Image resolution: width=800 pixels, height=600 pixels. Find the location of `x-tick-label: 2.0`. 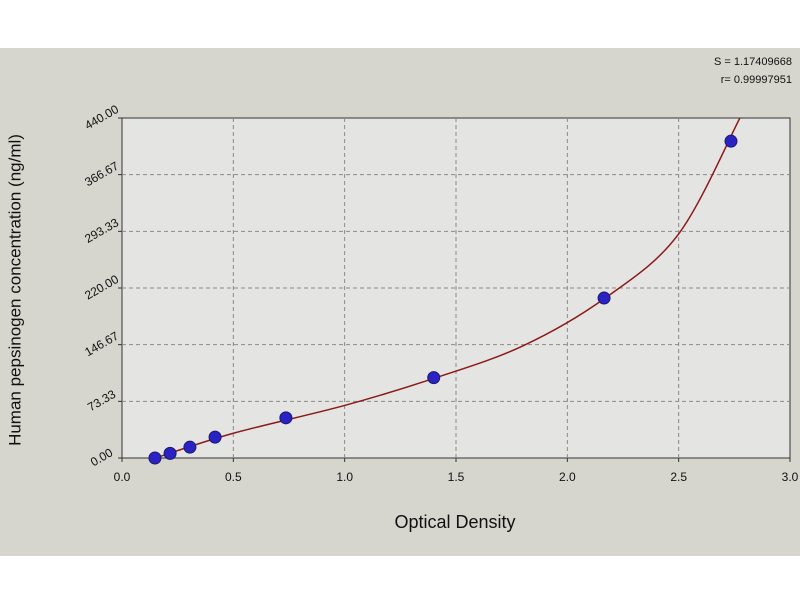

x-tick-label: 2.0 is located at coordinates (567, 477).